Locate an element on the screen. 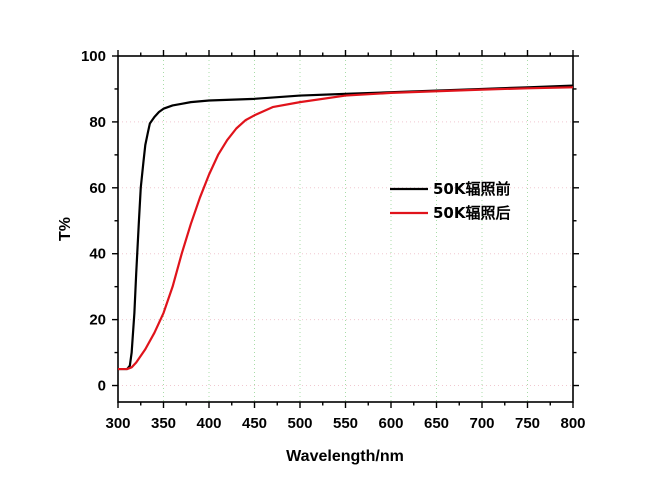 This screenshot has width=666, height=484. x-tick-label: 300 is located at coordinates (117, 423).